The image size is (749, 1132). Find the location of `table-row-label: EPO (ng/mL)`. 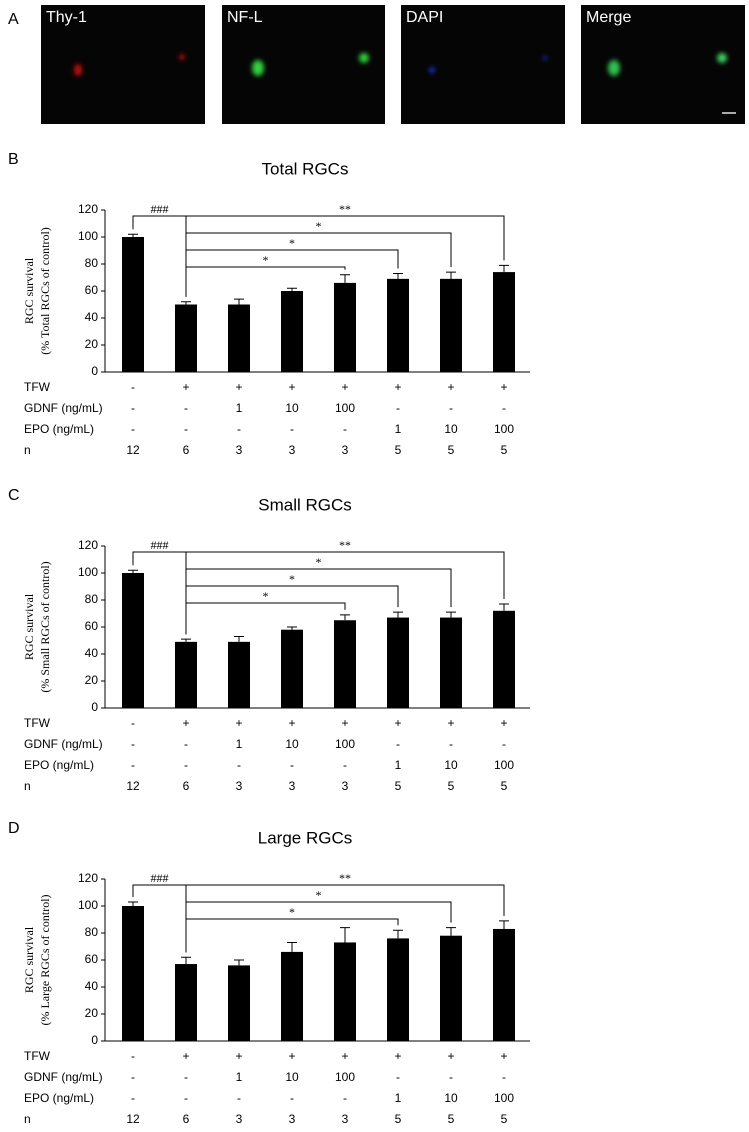

table-row-label: EPO (ng/mL) is located at coordinates (59, 1098).